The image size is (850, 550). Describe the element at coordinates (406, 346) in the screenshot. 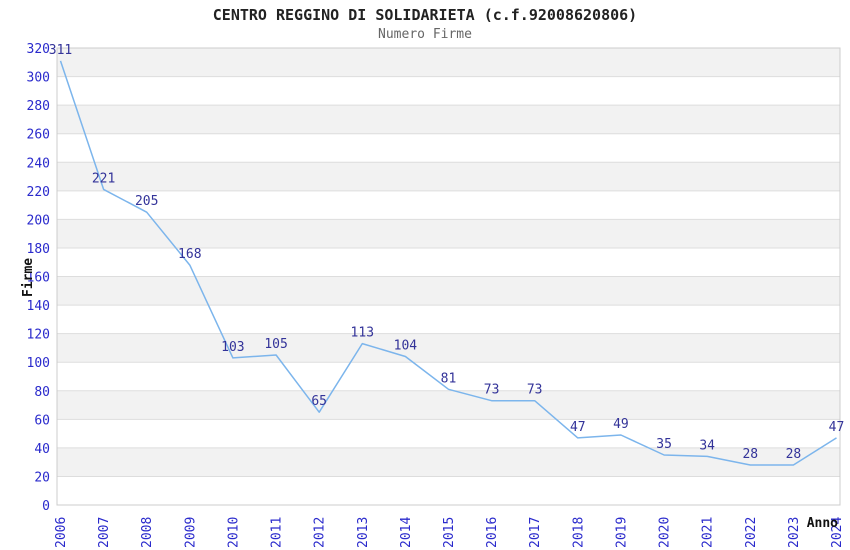

I see `data-label: 104` at that location.